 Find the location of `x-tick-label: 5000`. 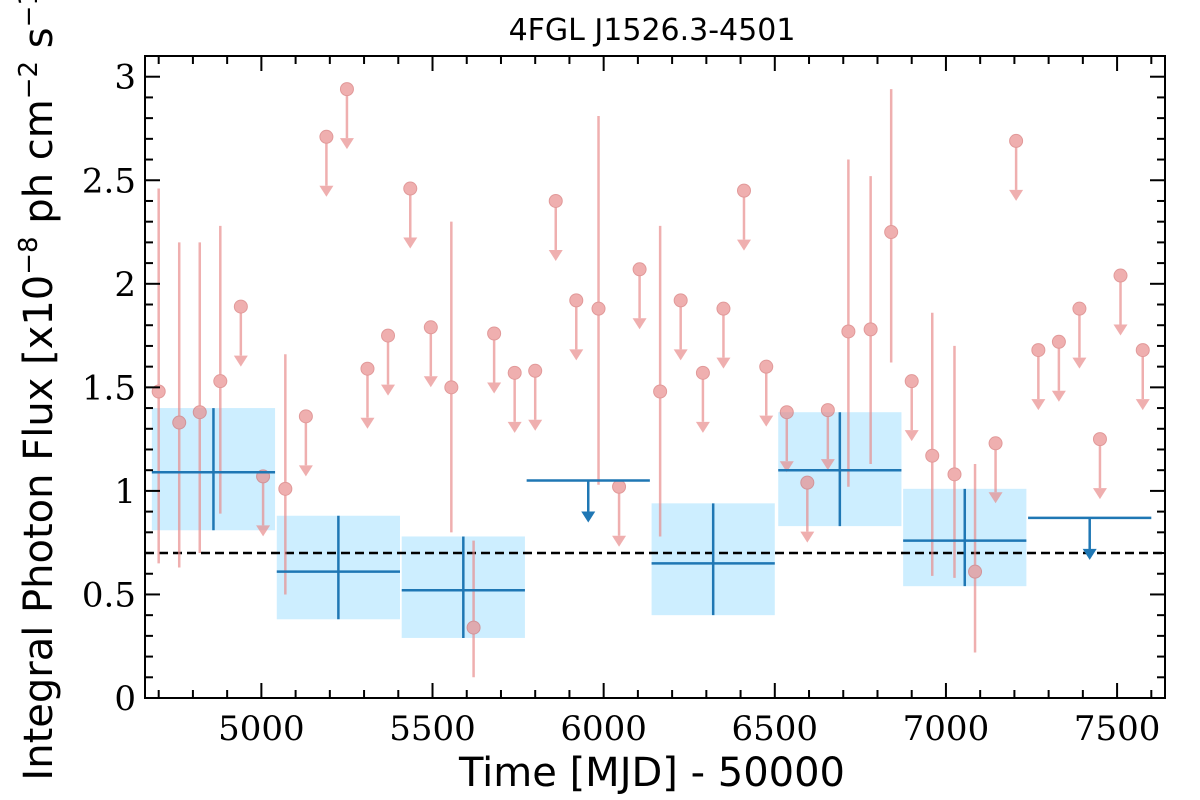

x-tick-label: 5000 is located at coordinates (261, 729).